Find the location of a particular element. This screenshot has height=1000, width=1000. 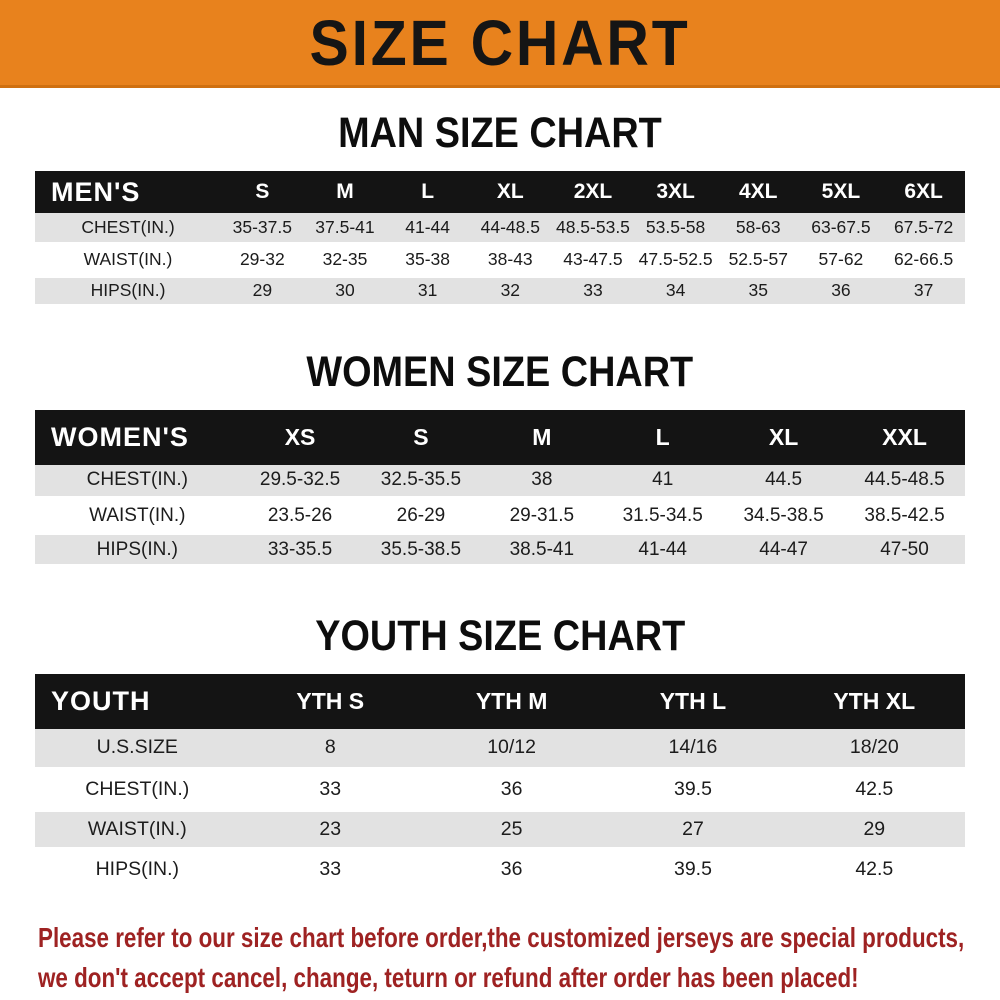

size-column-header: 3XL is located at coordinates (675, 192).